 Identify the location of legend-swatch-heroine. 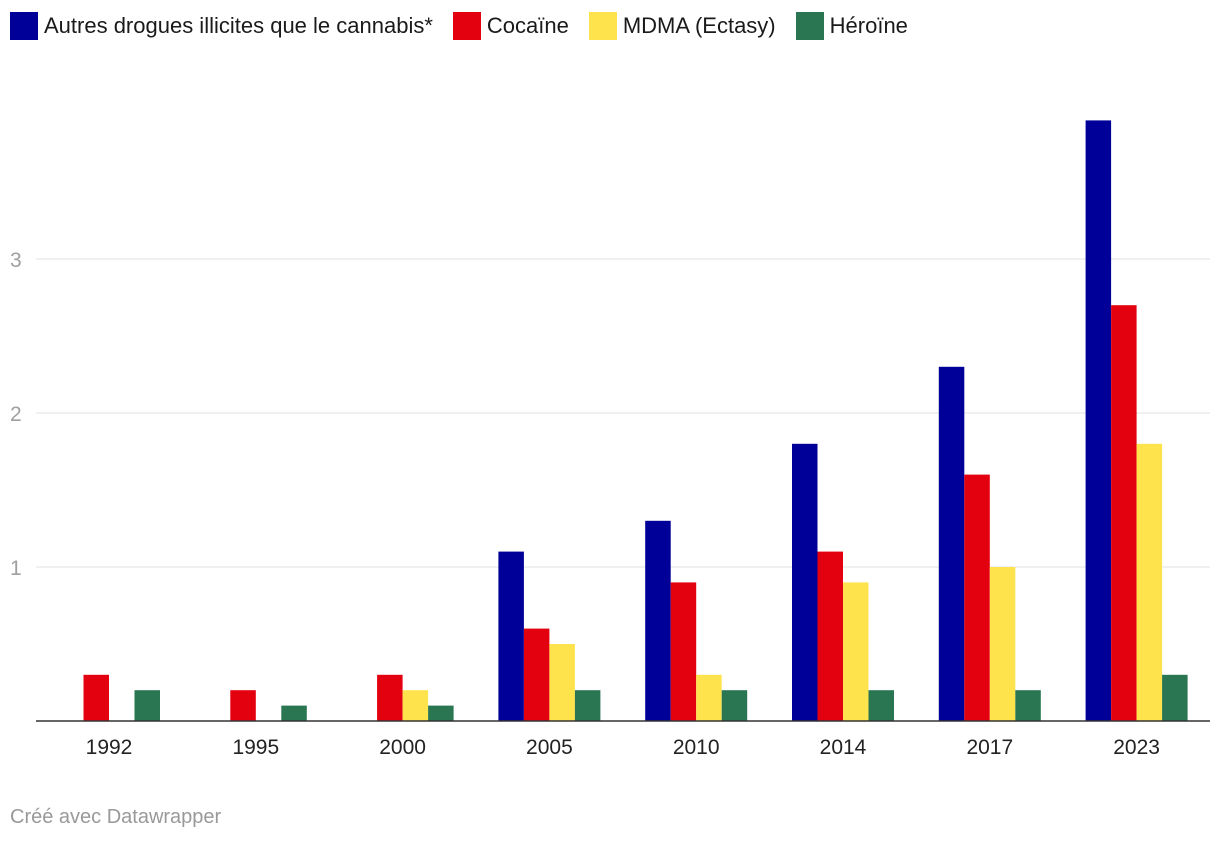
(809, 26).